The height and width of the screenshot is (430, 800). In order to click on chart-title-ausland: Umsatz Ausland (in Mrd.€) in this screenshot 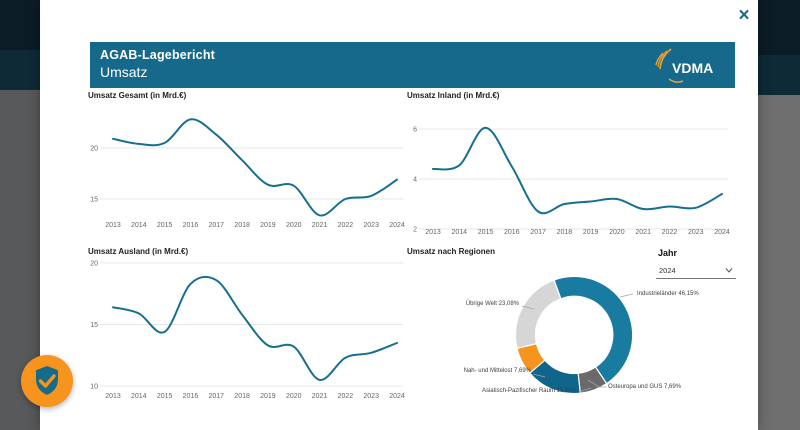, I will do `click(138, 251)`.